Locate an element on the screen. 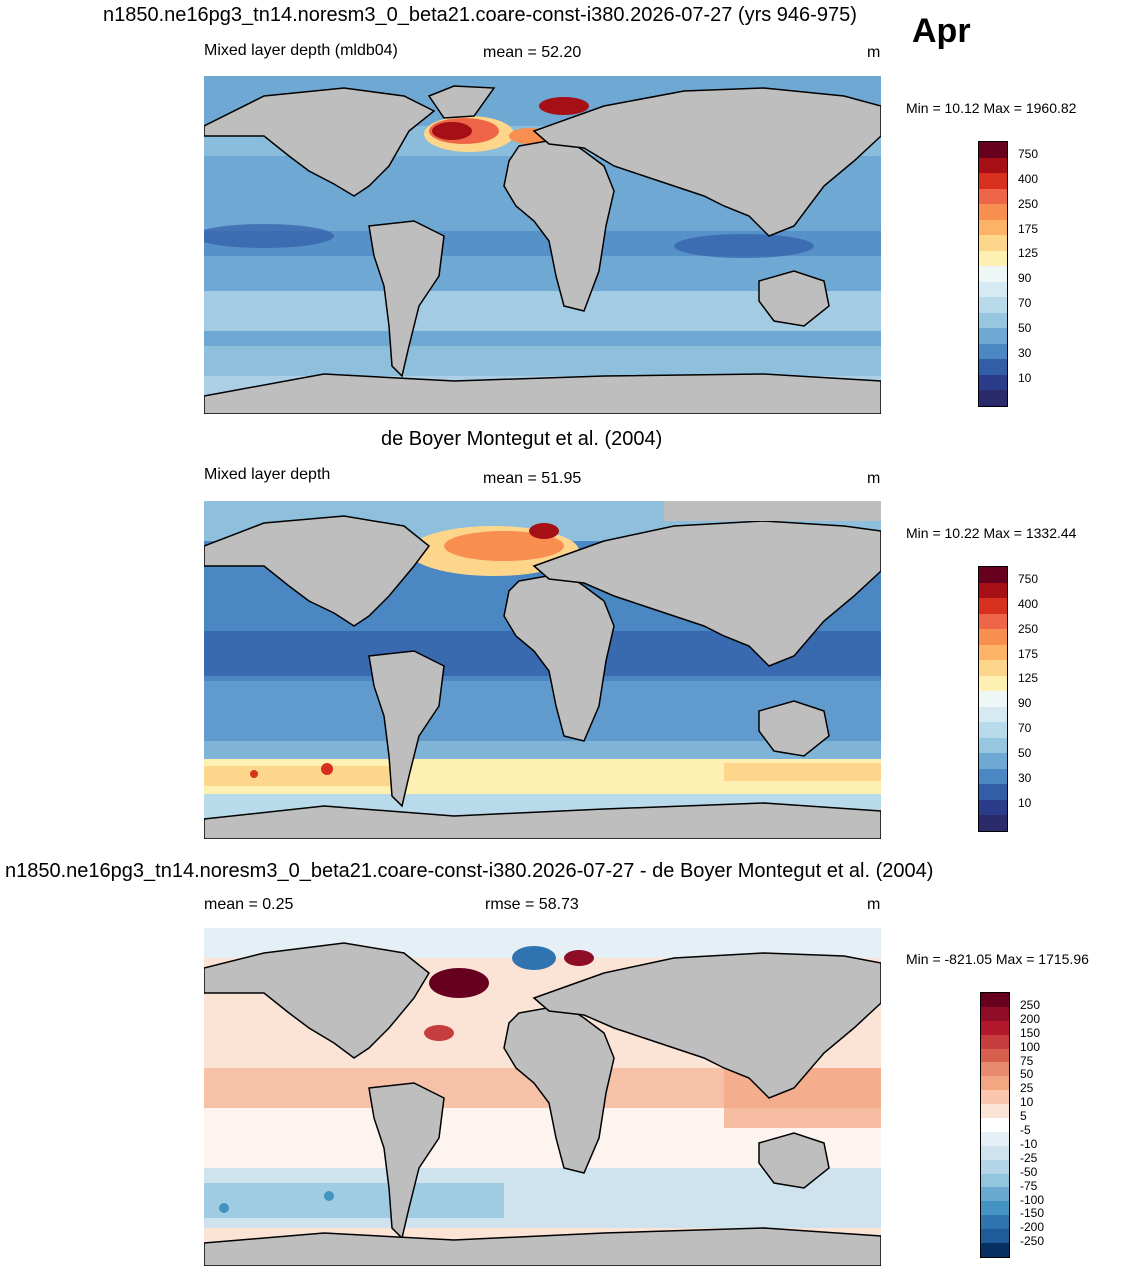  colorbar-tick-label: -200 is located at coordinates (1032, 1227).